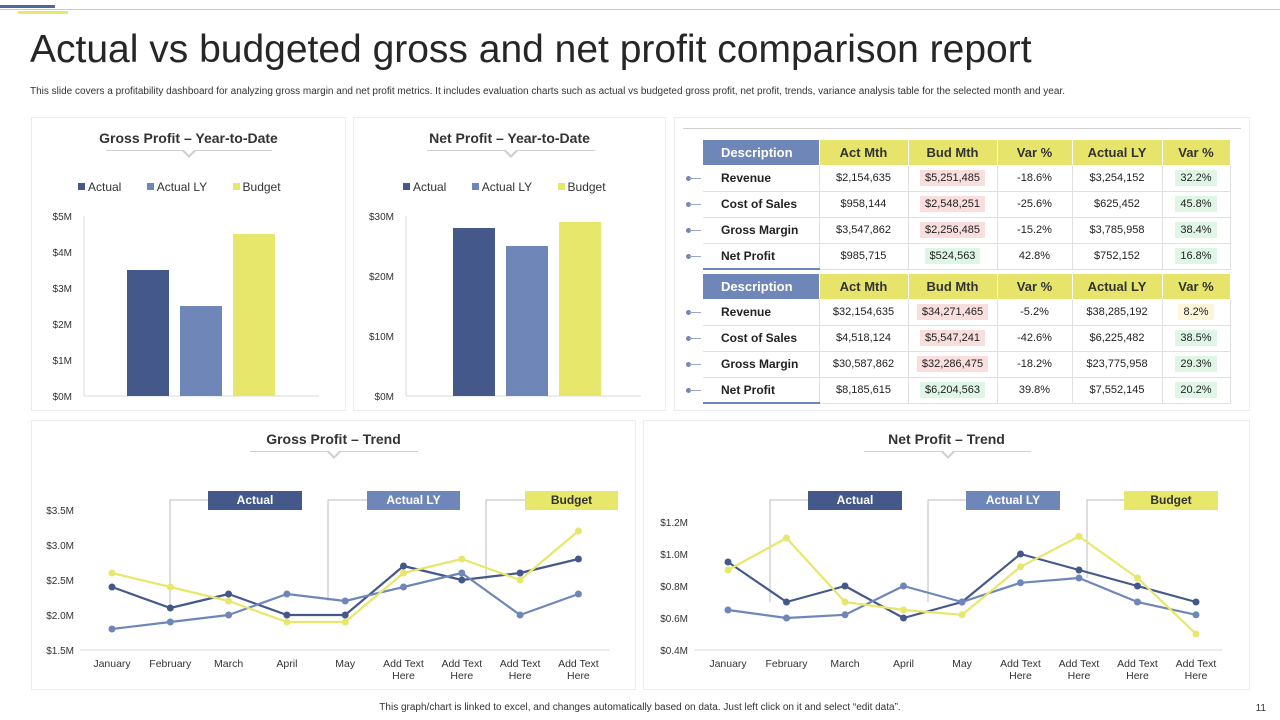  Describe the element at coordinates (1034, 390) in the screenshot. I see `cell-value: 39.8%` at that location.